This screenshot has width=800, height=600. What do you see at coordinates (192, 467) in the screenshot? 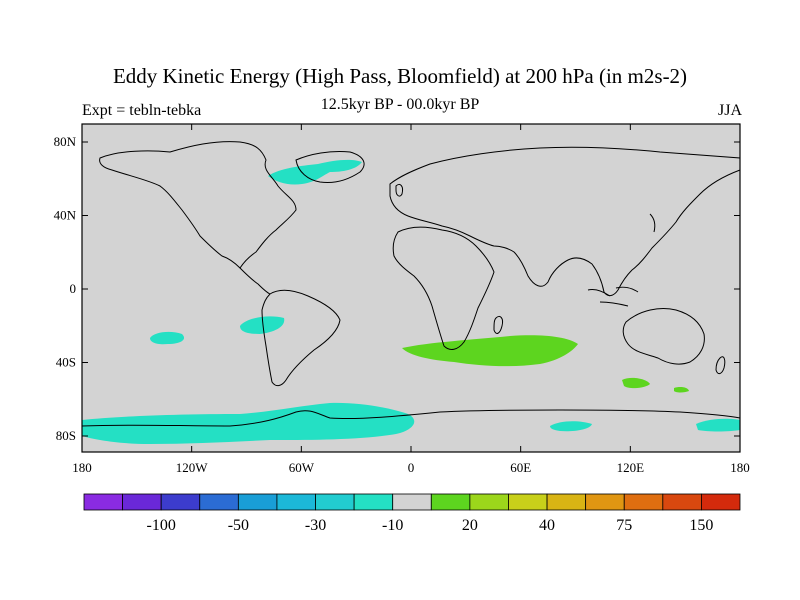
I see `x-tick-label: 120W` at bounding box center [192, 467].